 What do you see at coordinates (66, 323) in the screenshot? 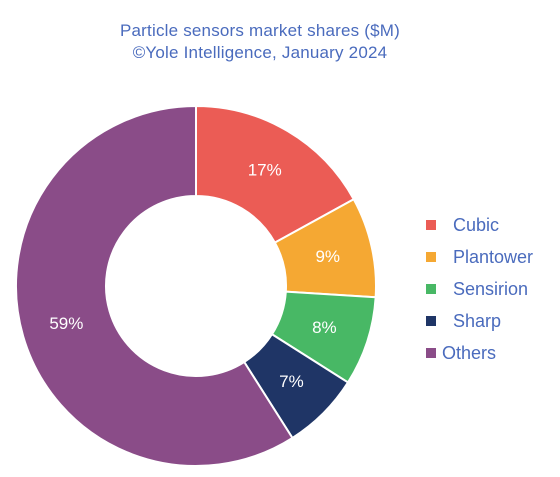
I see `data-label-others: 59%` at bounding box center [66, 323].